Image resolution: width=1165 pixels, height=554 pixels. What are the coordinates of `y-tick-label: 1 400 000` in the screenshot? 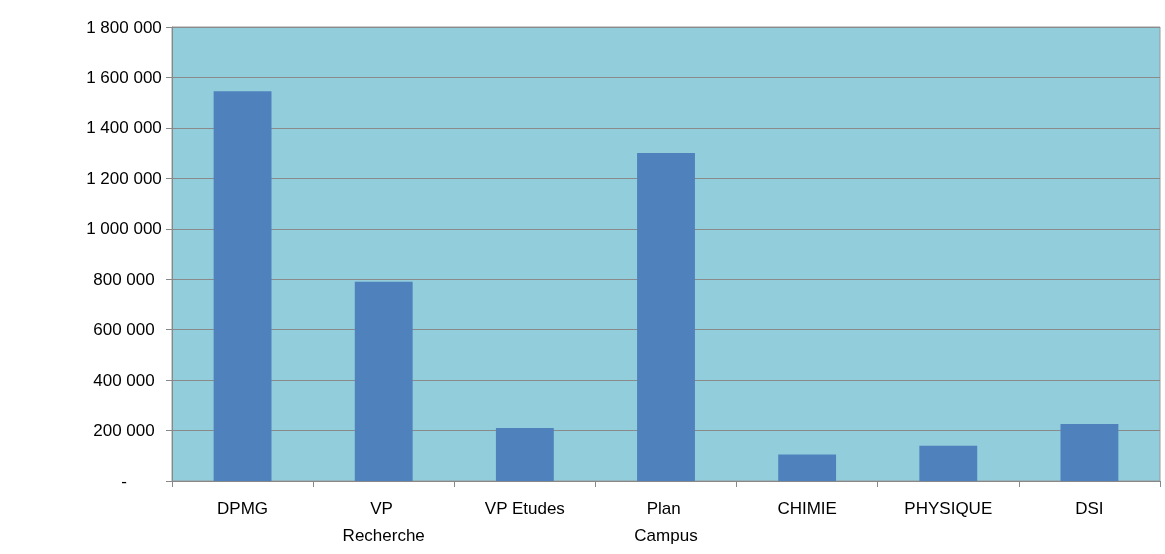 It's located at (124, 128).